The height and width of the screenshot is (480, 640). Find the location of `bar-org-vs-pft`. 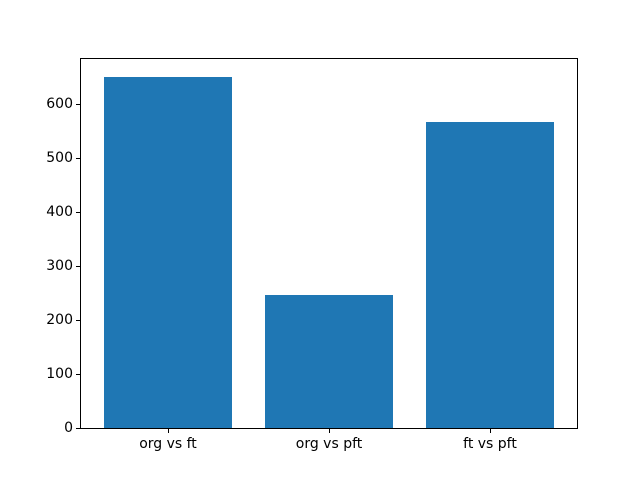

bar-org-vs-pft is located at coordinates (329, 361).